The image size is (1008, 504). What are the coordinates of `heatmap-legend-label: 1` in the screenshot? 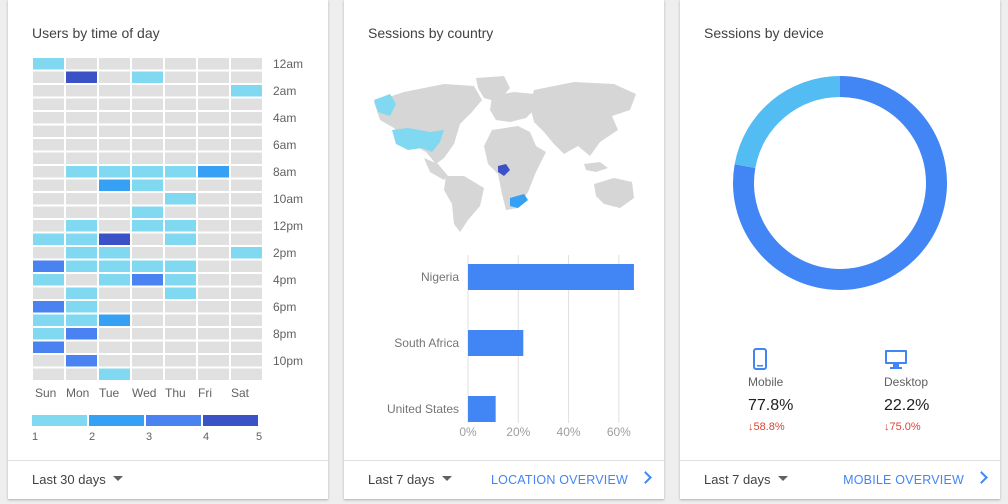 It's located at (35, 437).